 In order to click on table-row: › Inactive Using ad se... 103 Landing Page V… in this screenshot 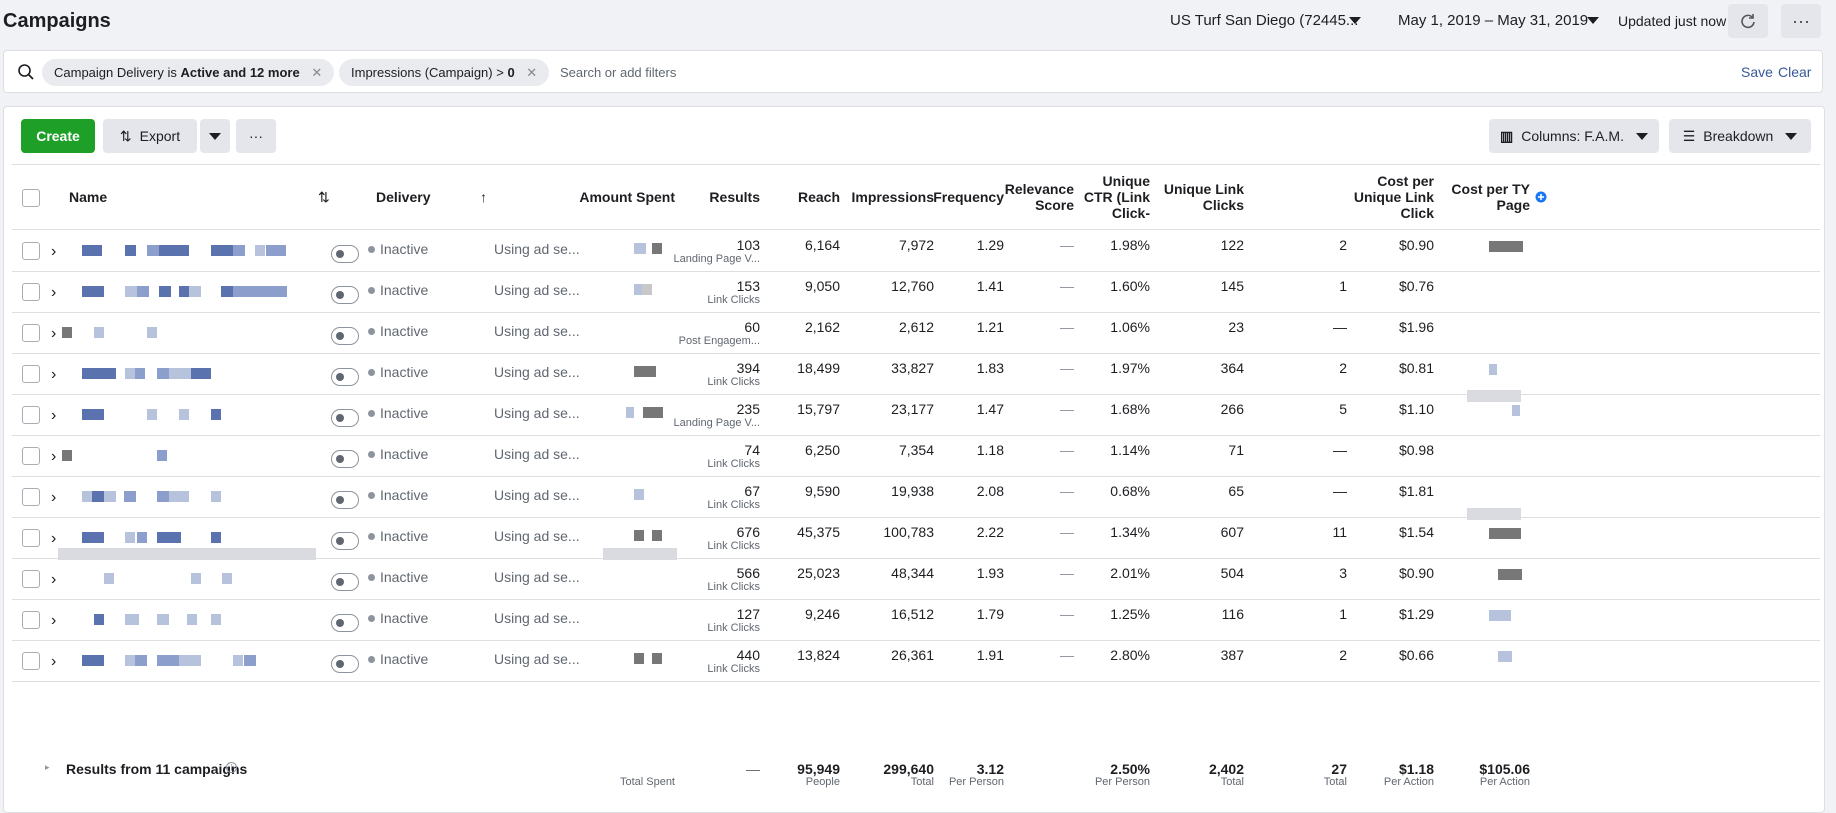, I will do `click(916, 251)`.